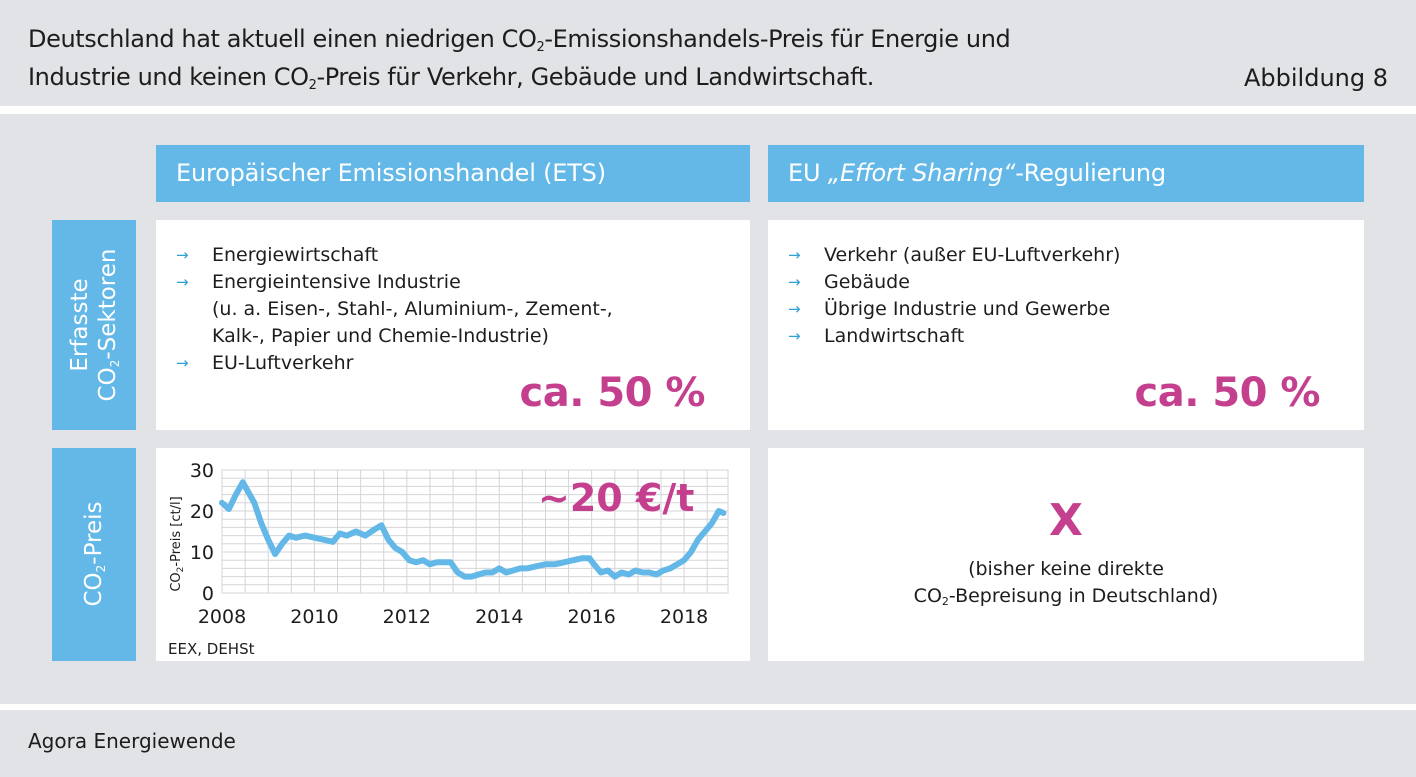 The image size is (1416, 777). What do you see at coordinates (1066, 173) in the screenshot?
I see `column-header-effort-sharing: EU „Effort Sharing“-Regulierung` at bounding box center [1066, 173].